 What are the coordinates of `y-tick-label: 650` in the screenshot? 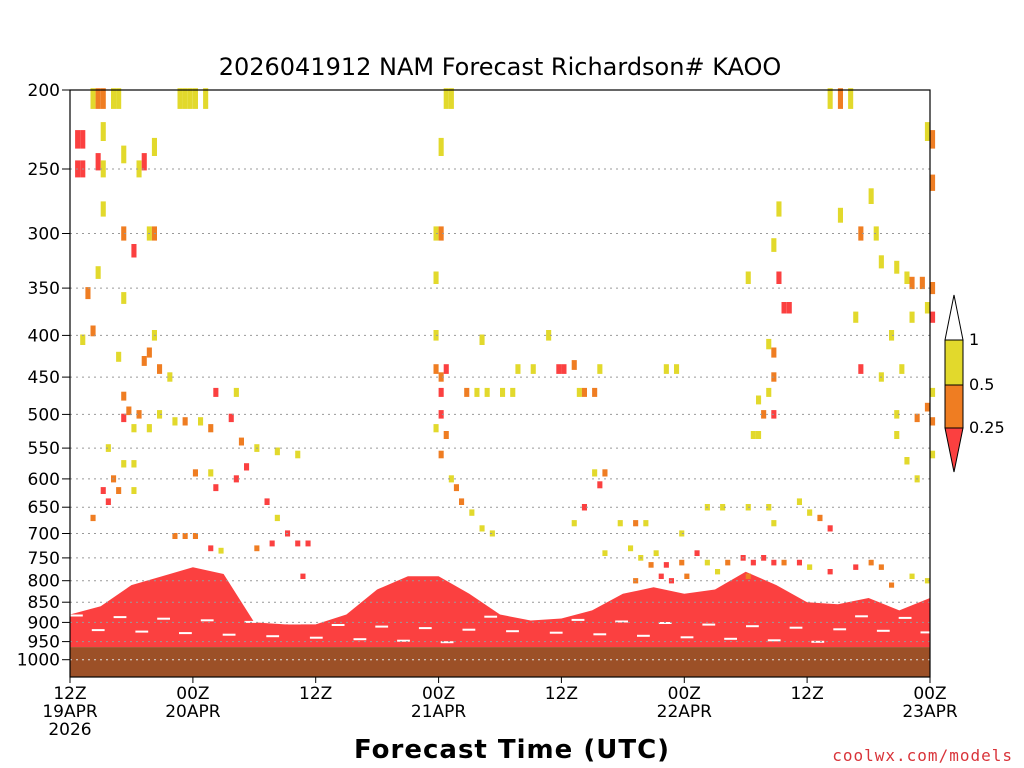 It's located at (44, 508).